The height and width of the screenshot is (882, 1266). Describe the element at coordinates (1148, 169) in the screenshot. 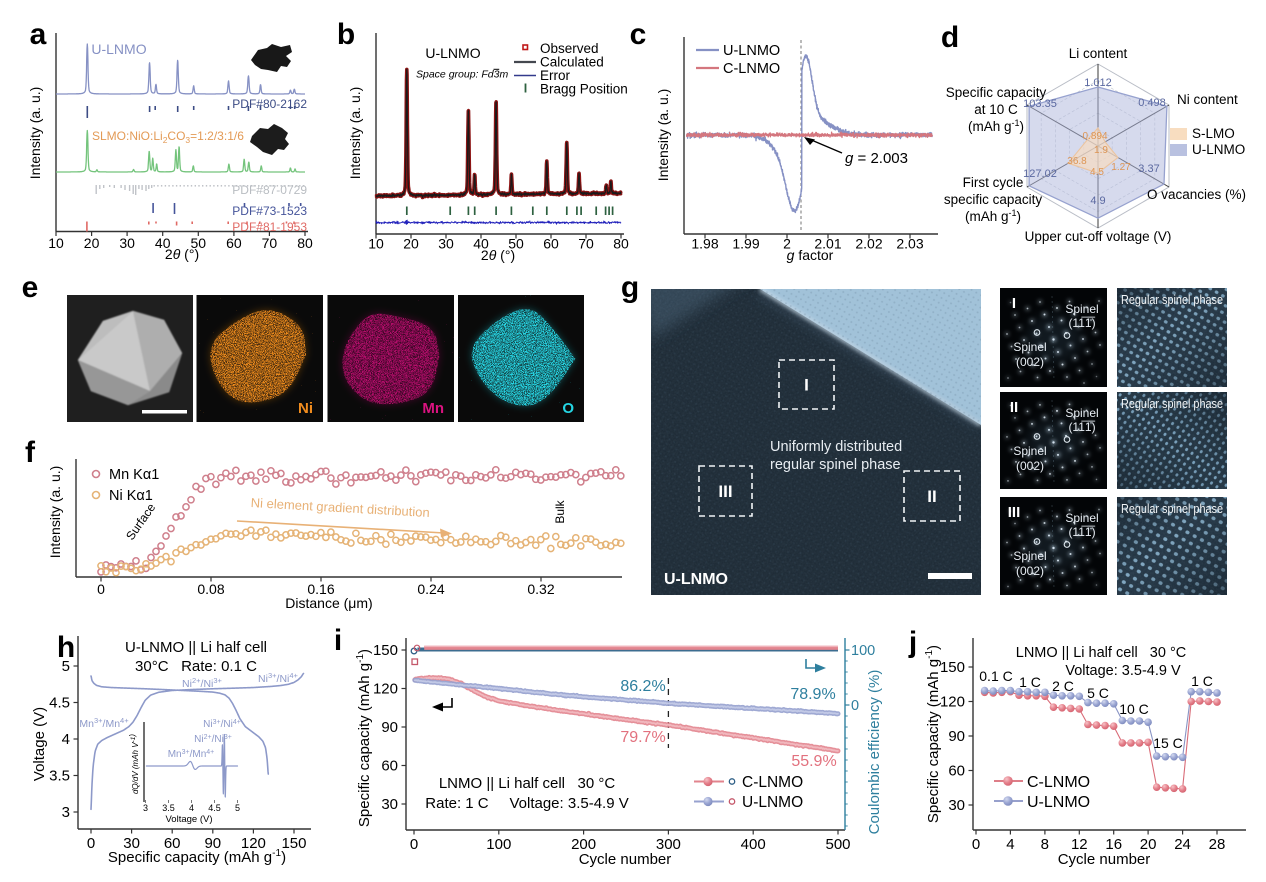

I see `svg-text: 3.37` at that location.